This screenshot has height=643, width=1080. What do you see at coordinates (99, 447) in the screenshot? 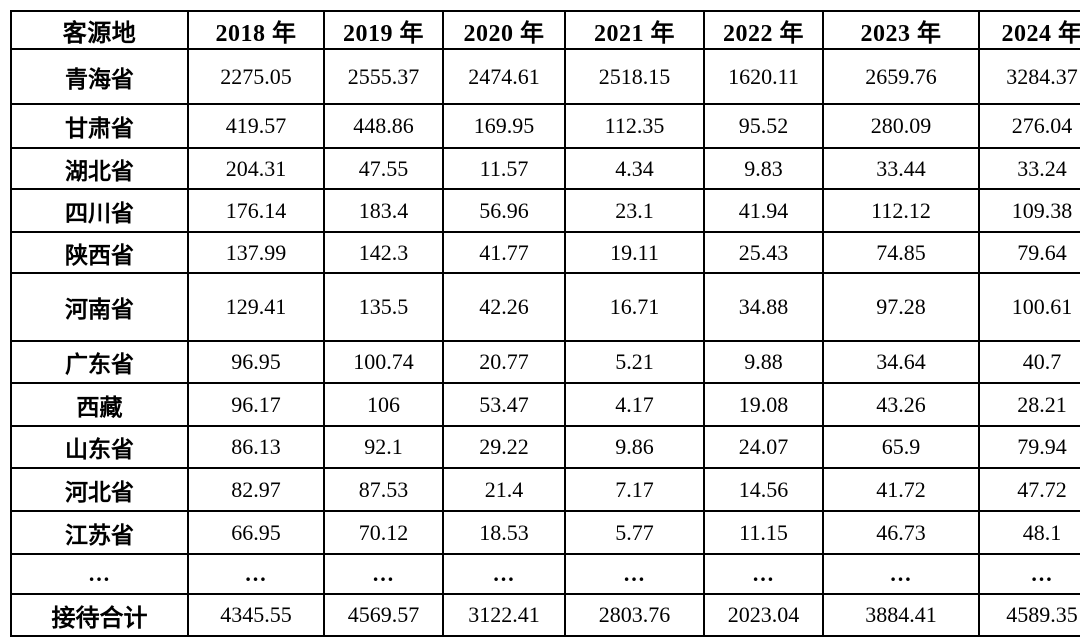
I see `row-label: 山东省` at bounding box center [99, 447].